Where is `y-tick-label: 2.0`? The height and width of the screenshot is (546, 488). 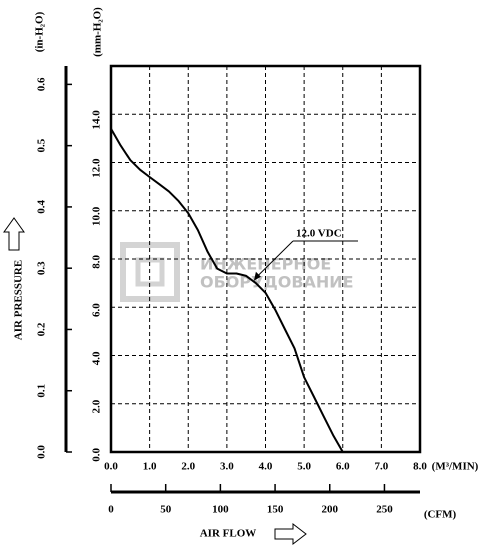 y-tick-label: 2.0 is located at coordinates (97, 406).